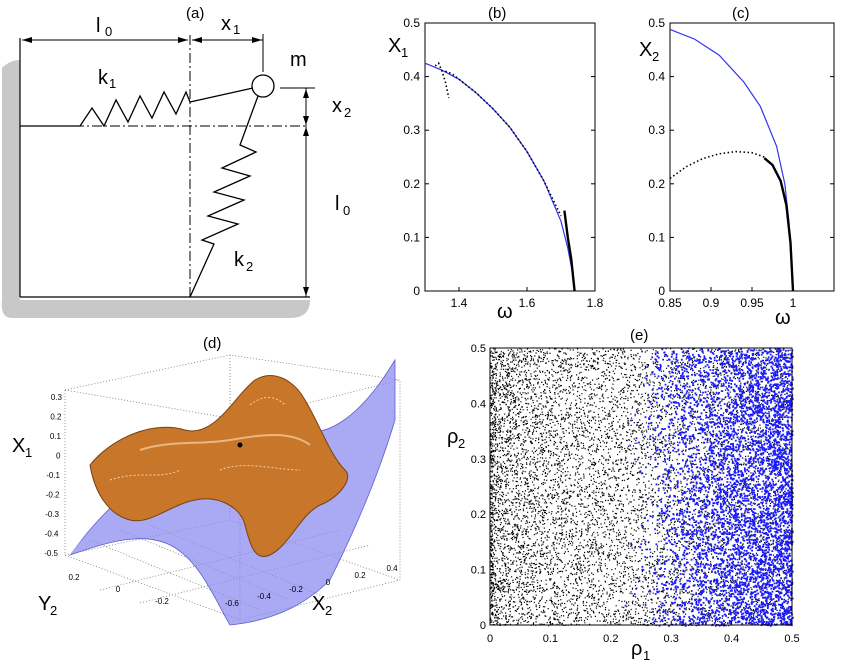  I want to click on d-xtick-label: 0, so click(328, 582).